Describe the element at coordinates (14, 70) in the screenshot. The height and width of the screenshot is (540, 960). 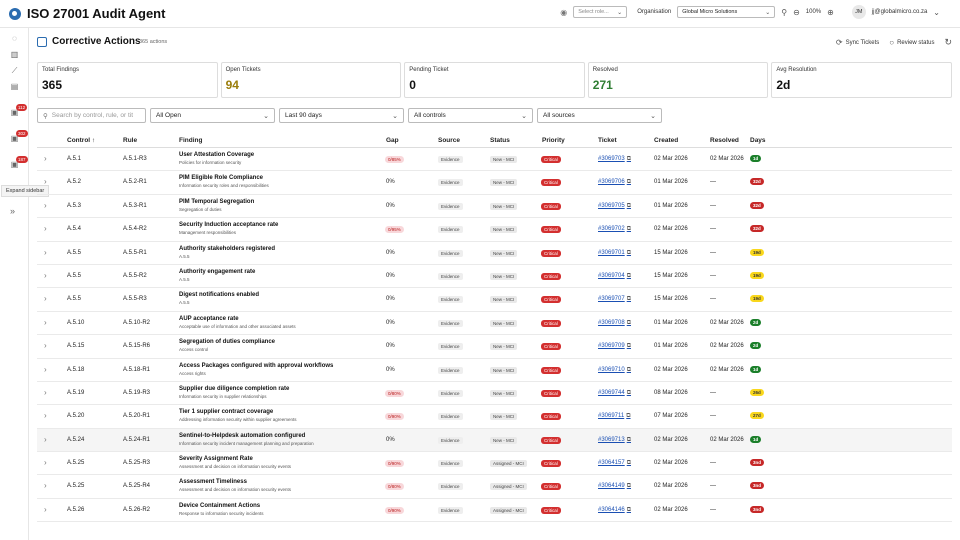
I see `chart-icon: ⟋` at that location.